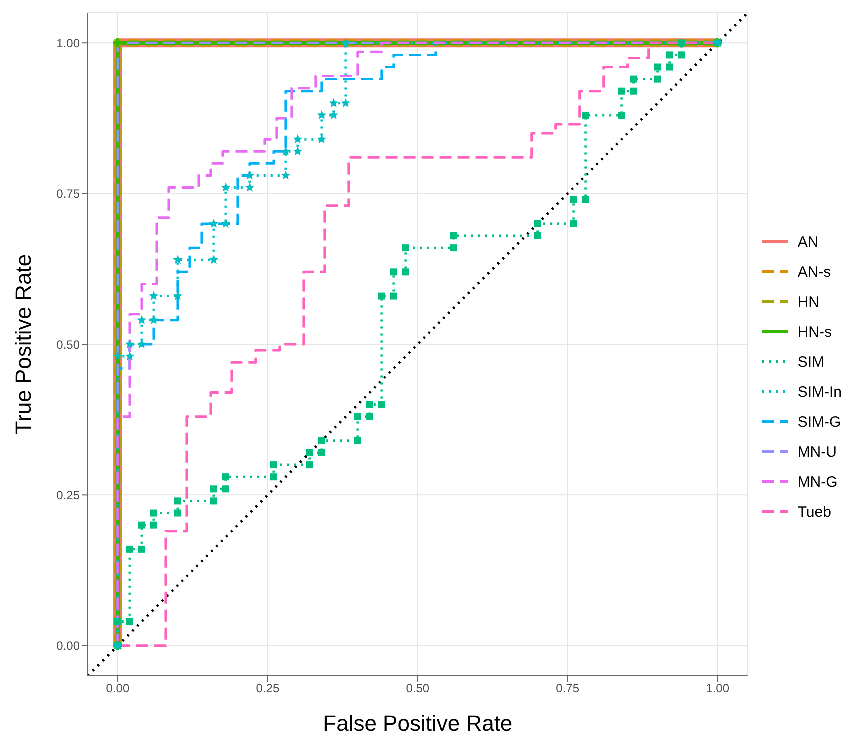 Image resolution: width=860 pixels, height=754 pixels. Describe the element at coordinates (23, 344) in the screenshot. I see `y-axis-title: True Positive Rate` at that location.